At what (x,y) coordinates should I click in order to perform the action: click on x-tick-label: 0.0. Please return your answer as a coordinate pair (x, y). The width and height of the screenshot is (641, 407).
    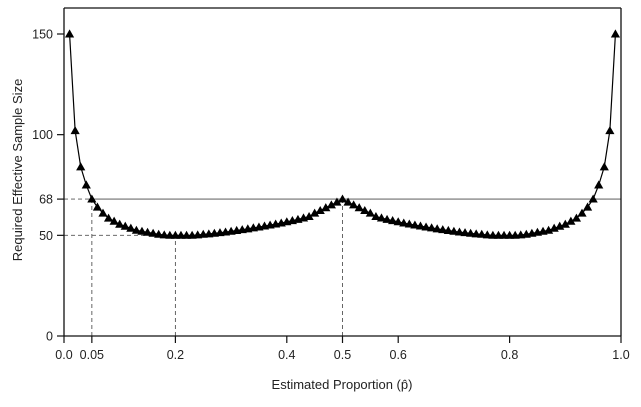
    Looking at the image, I should click on (63, 355).